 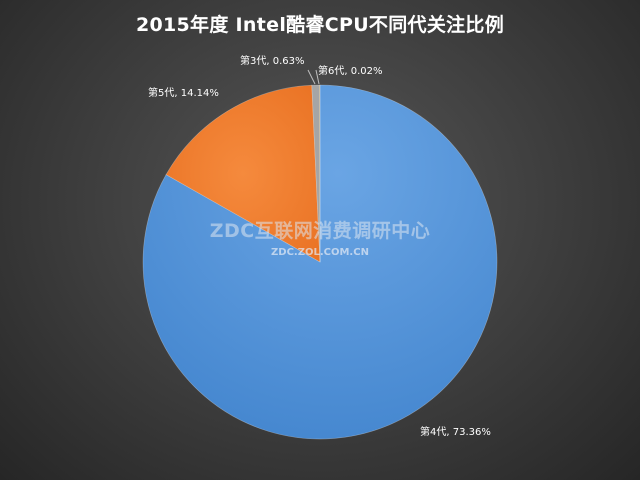 I want to click on label-leader-lines, so click(x=313, y=77).